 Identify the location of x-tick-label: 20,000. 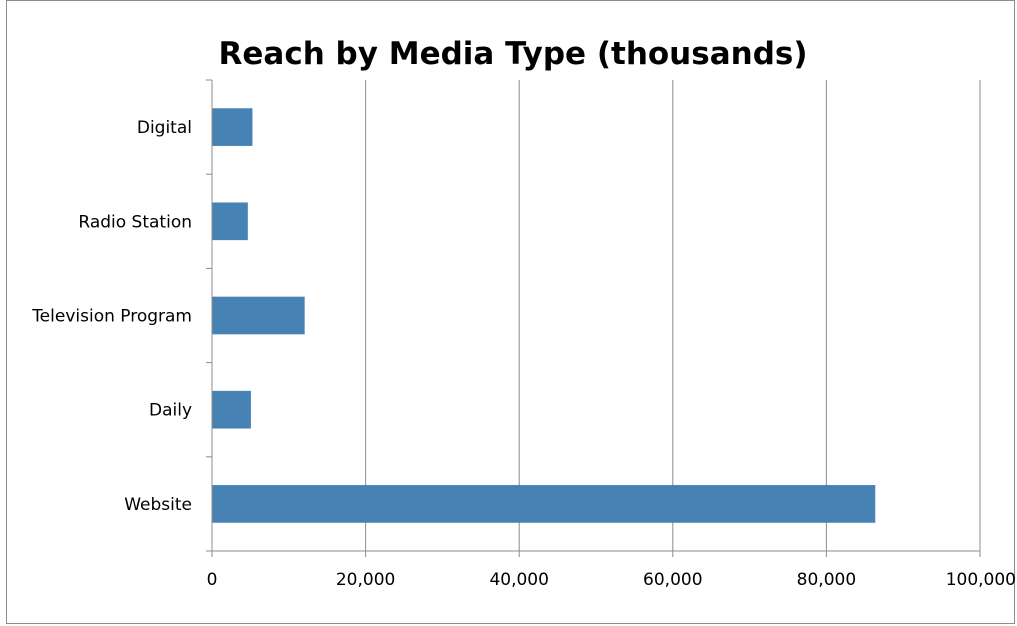
(365, 580).